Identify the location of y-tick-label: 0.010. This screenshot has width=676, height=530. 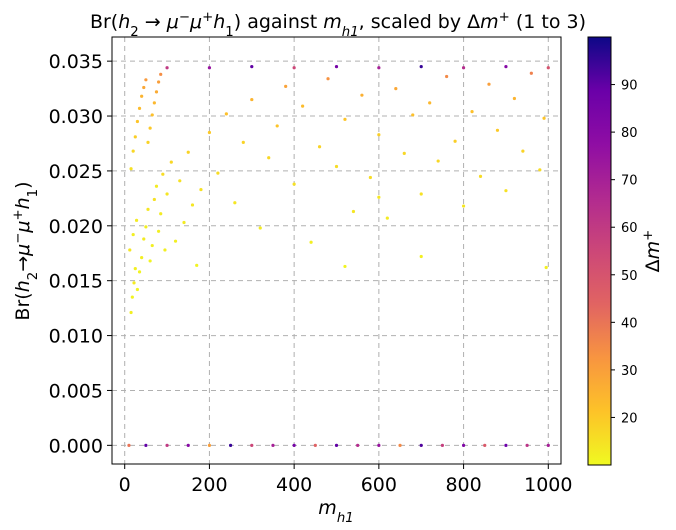
(76, 337).